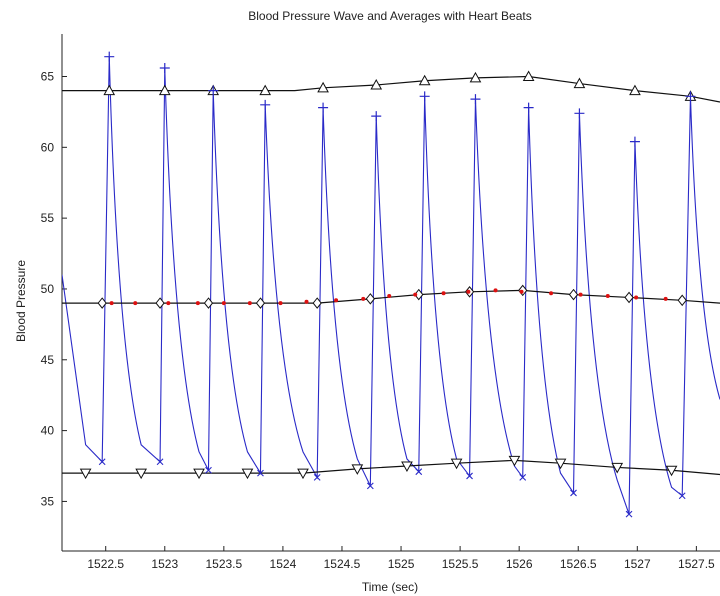 The width and height of the screenshot is (720, 596). I want to click on x-tick-label: 1527, so click(637, 564).